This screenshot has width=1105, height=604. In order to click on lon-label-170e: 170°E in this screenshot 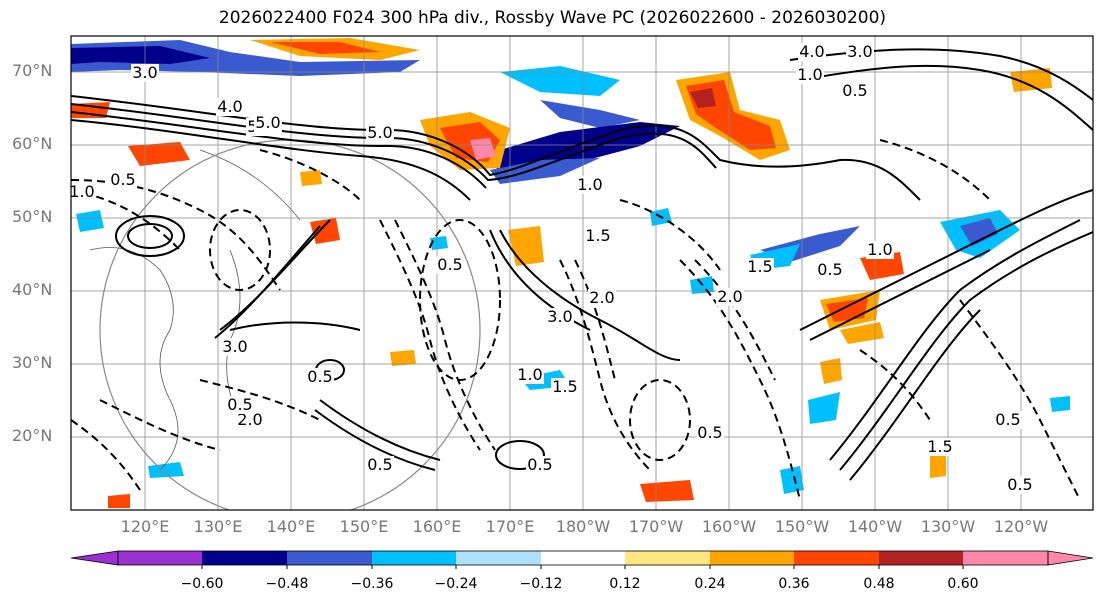, I will do `click(510, 526)`.